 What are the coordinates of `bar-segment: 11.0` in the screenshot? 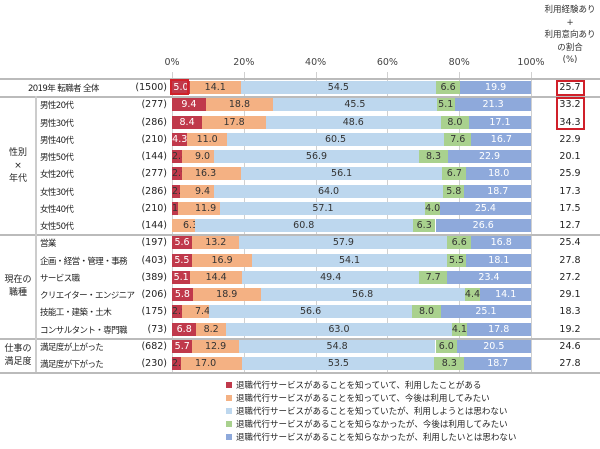 It's located at (207, 139).